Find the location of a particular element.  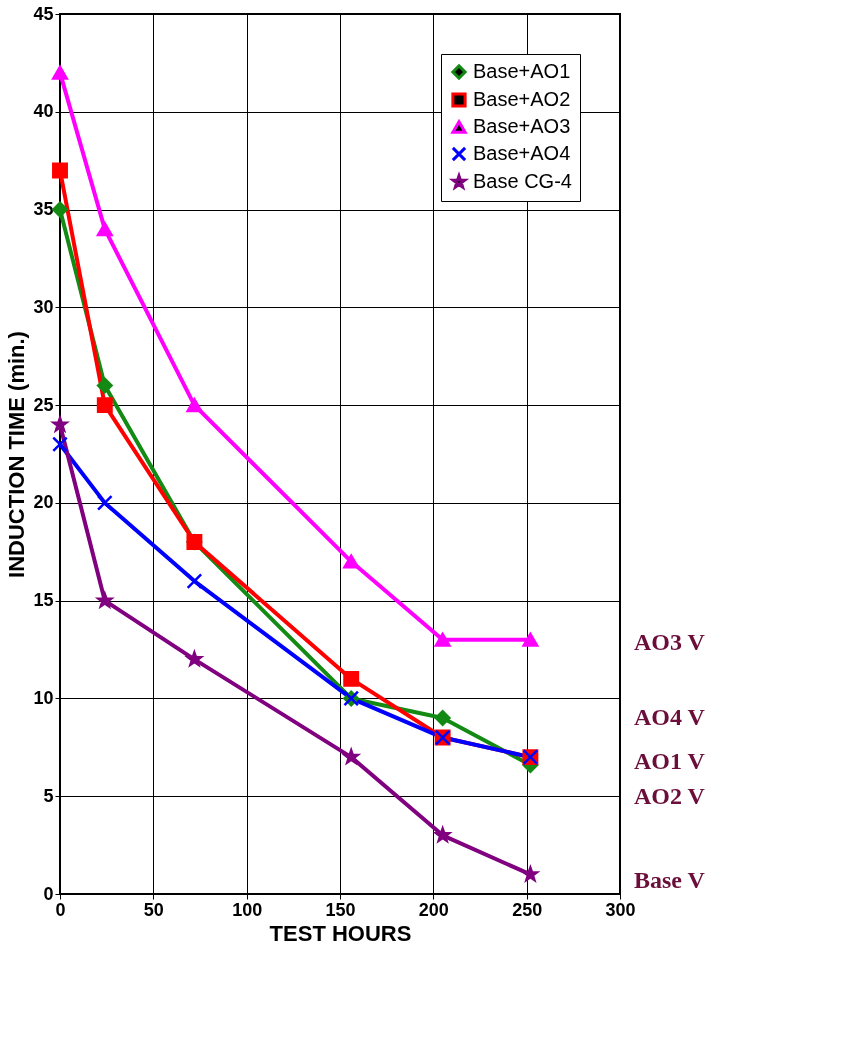

x-tick-label: 250 is located at coordinates (527, 909).